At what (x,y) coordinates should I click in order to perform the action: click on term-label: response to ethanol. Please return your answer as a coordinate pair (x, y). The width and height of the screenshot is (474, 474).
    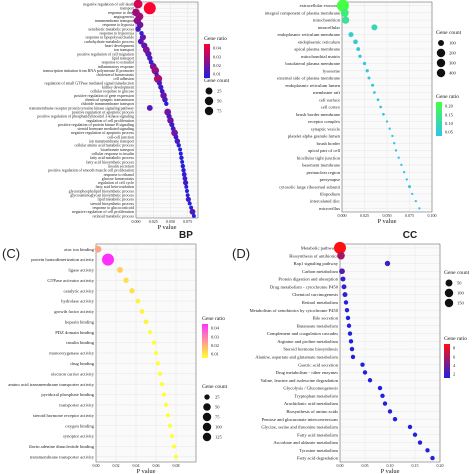
    Looking at the image, I should click on (119, 174).